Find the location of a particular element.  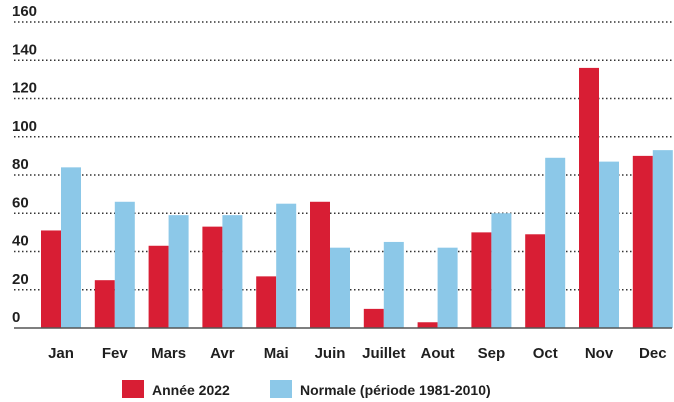

x-tick-label: Mai is located at coordinates (276, 353).